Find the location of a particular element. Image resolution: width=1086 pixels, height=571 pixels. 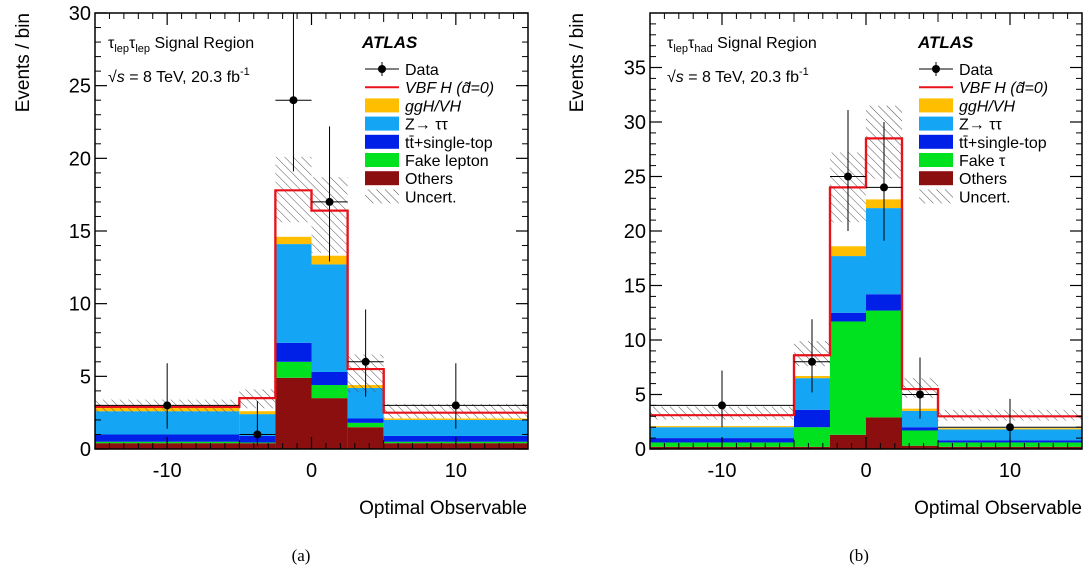

panel-caption: (a) is located at coordinates (301, 555).